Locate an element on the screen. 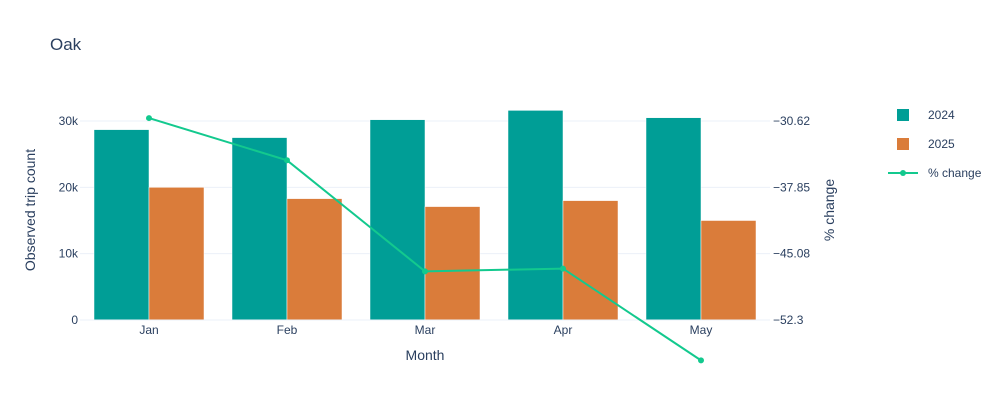 This screenshot has height=405, width=1000. pct-change-point-feb is located at coordinates (287, 160).